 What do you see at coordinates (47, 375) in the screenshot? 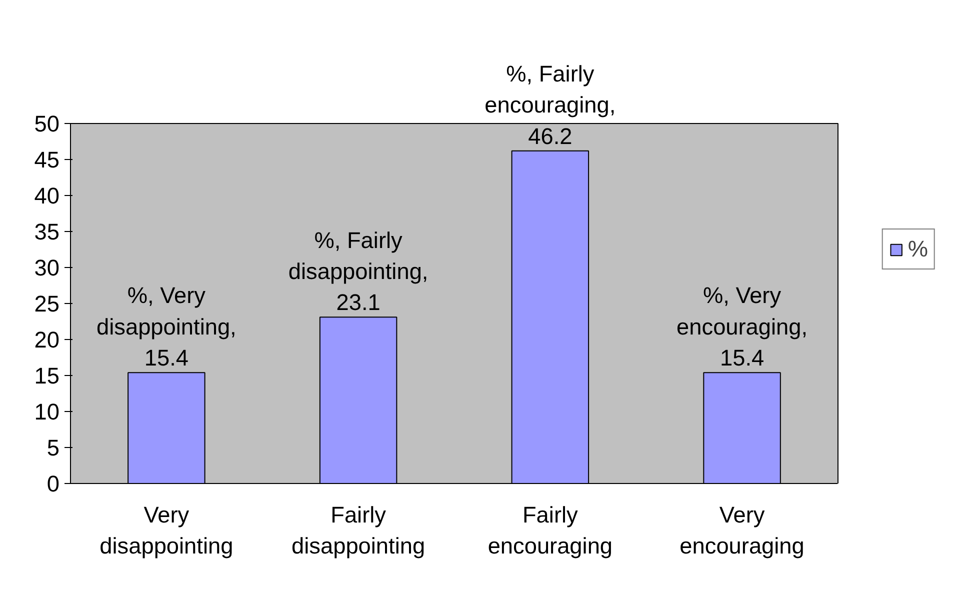
I see `y-tick-label: 15` at bounding box center [47, 375].